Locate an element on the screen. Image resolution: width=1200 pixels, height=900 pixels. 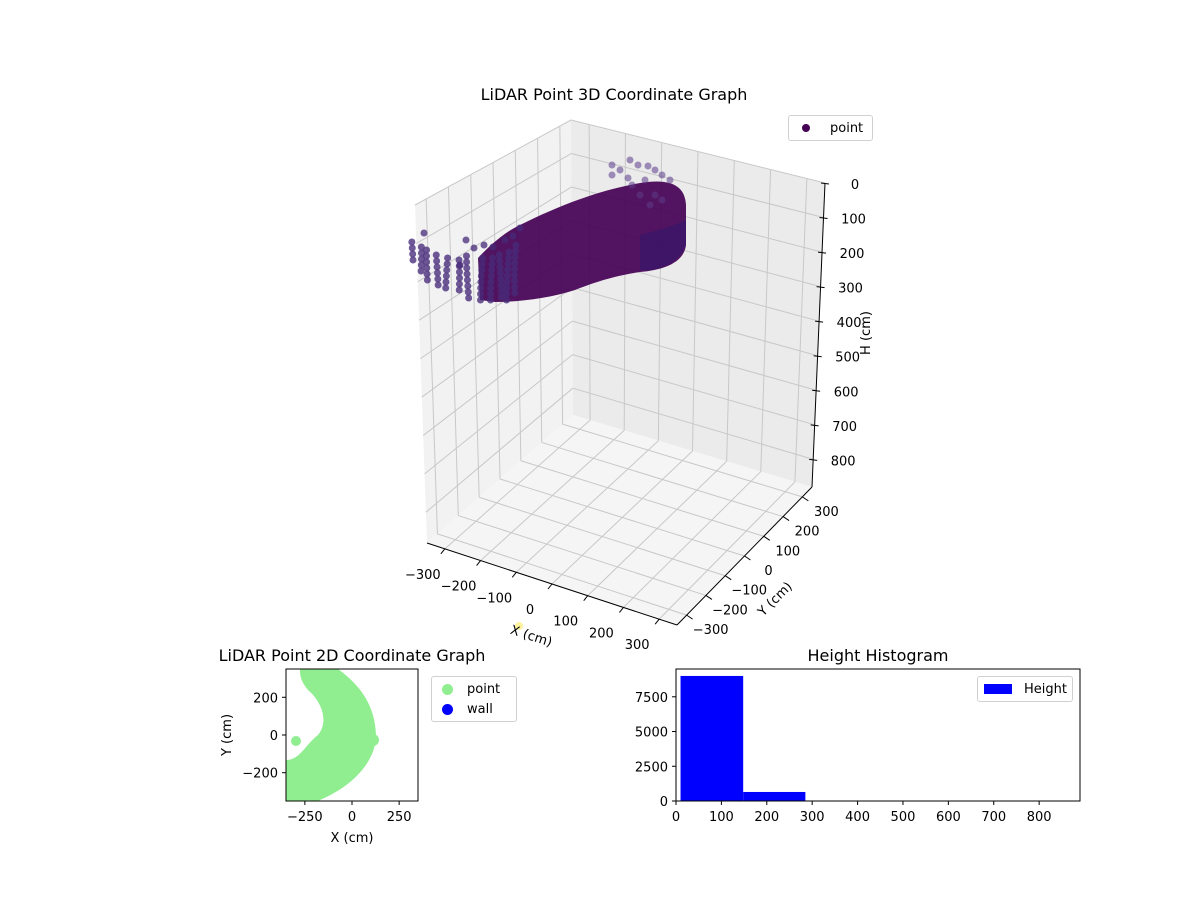
x-tick-label: 400 is located at coordinates (857, 817).